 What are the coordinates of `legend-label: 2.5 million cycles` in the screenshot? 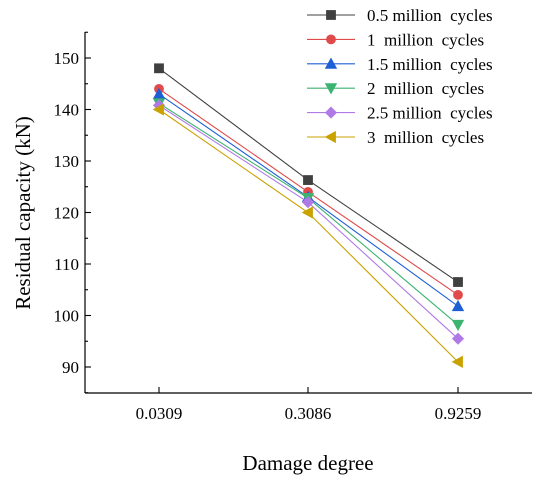 It's located at (430, 113).